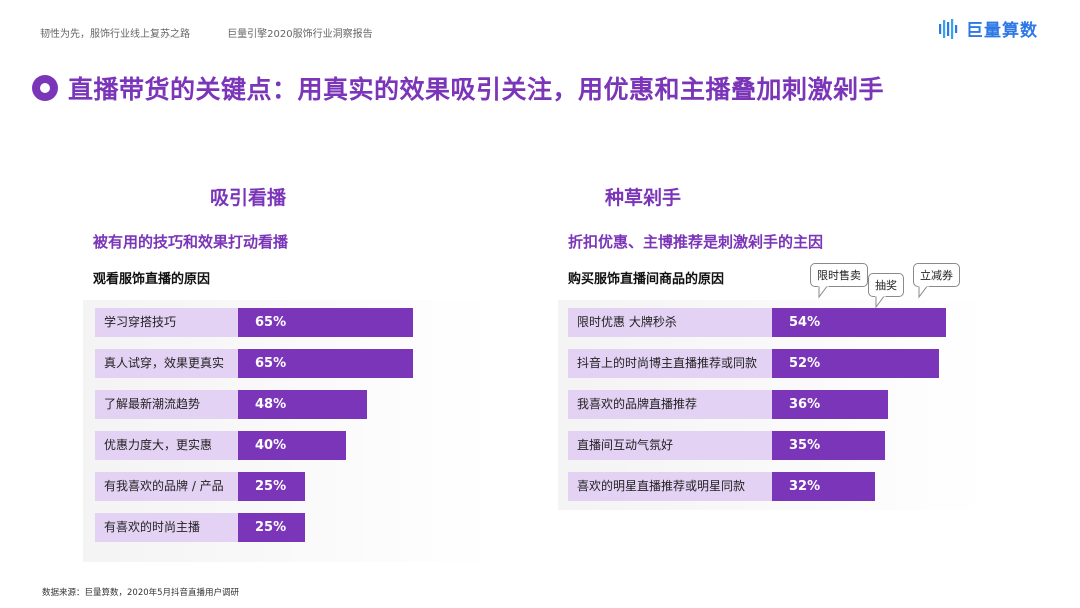 The height and width of the screenshot is (608, 1080). What do you see at coordinates (670, 486) in the screenshot?
I see `bar-category-label: 喜欢的明星直播推荐或明星同款` at bounding box center [670, 486].